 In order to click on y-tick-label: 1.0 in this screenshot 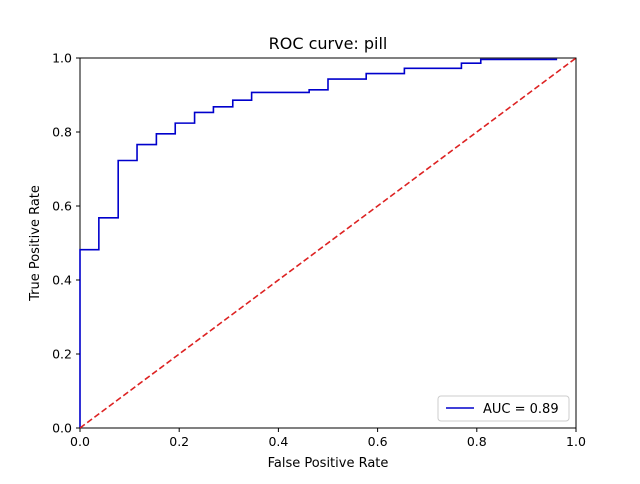, I will do `click(62, 58)`.